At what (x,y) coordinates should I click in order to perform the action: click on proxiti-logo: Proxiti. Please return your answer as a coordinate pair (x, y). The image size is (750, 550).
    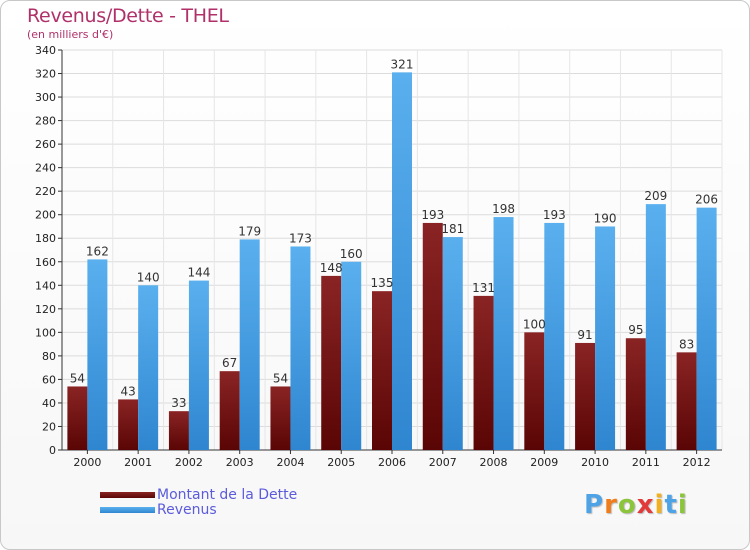
    Looking at the image, I should click on (636, 505).